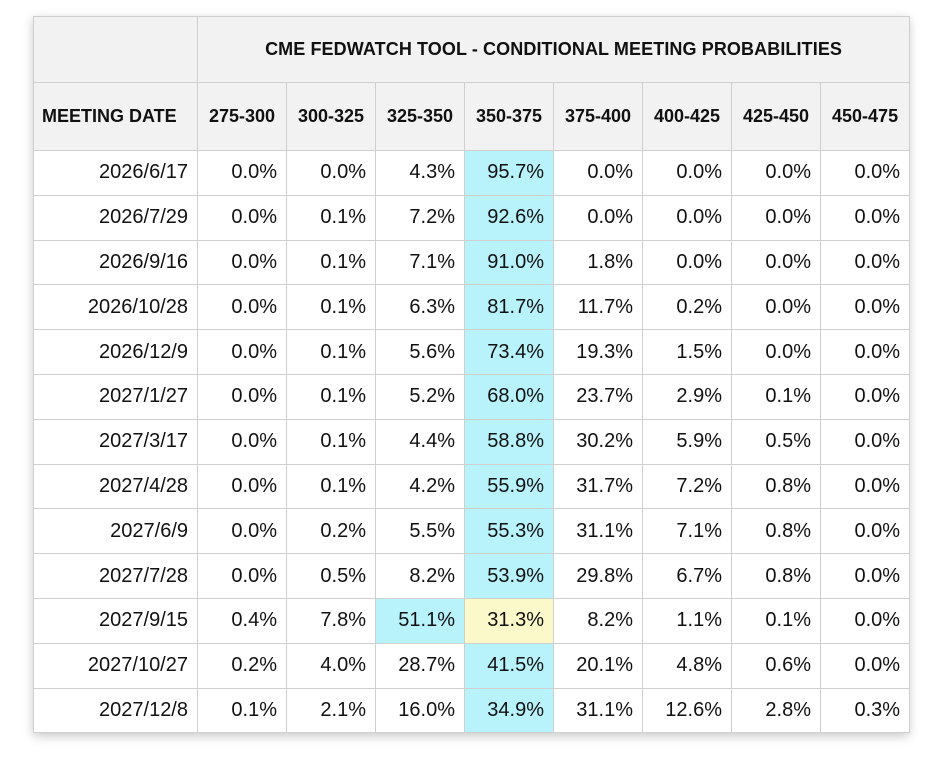  I want to click on meeting-date-cell: 2027/10/27, so click(115, 665).